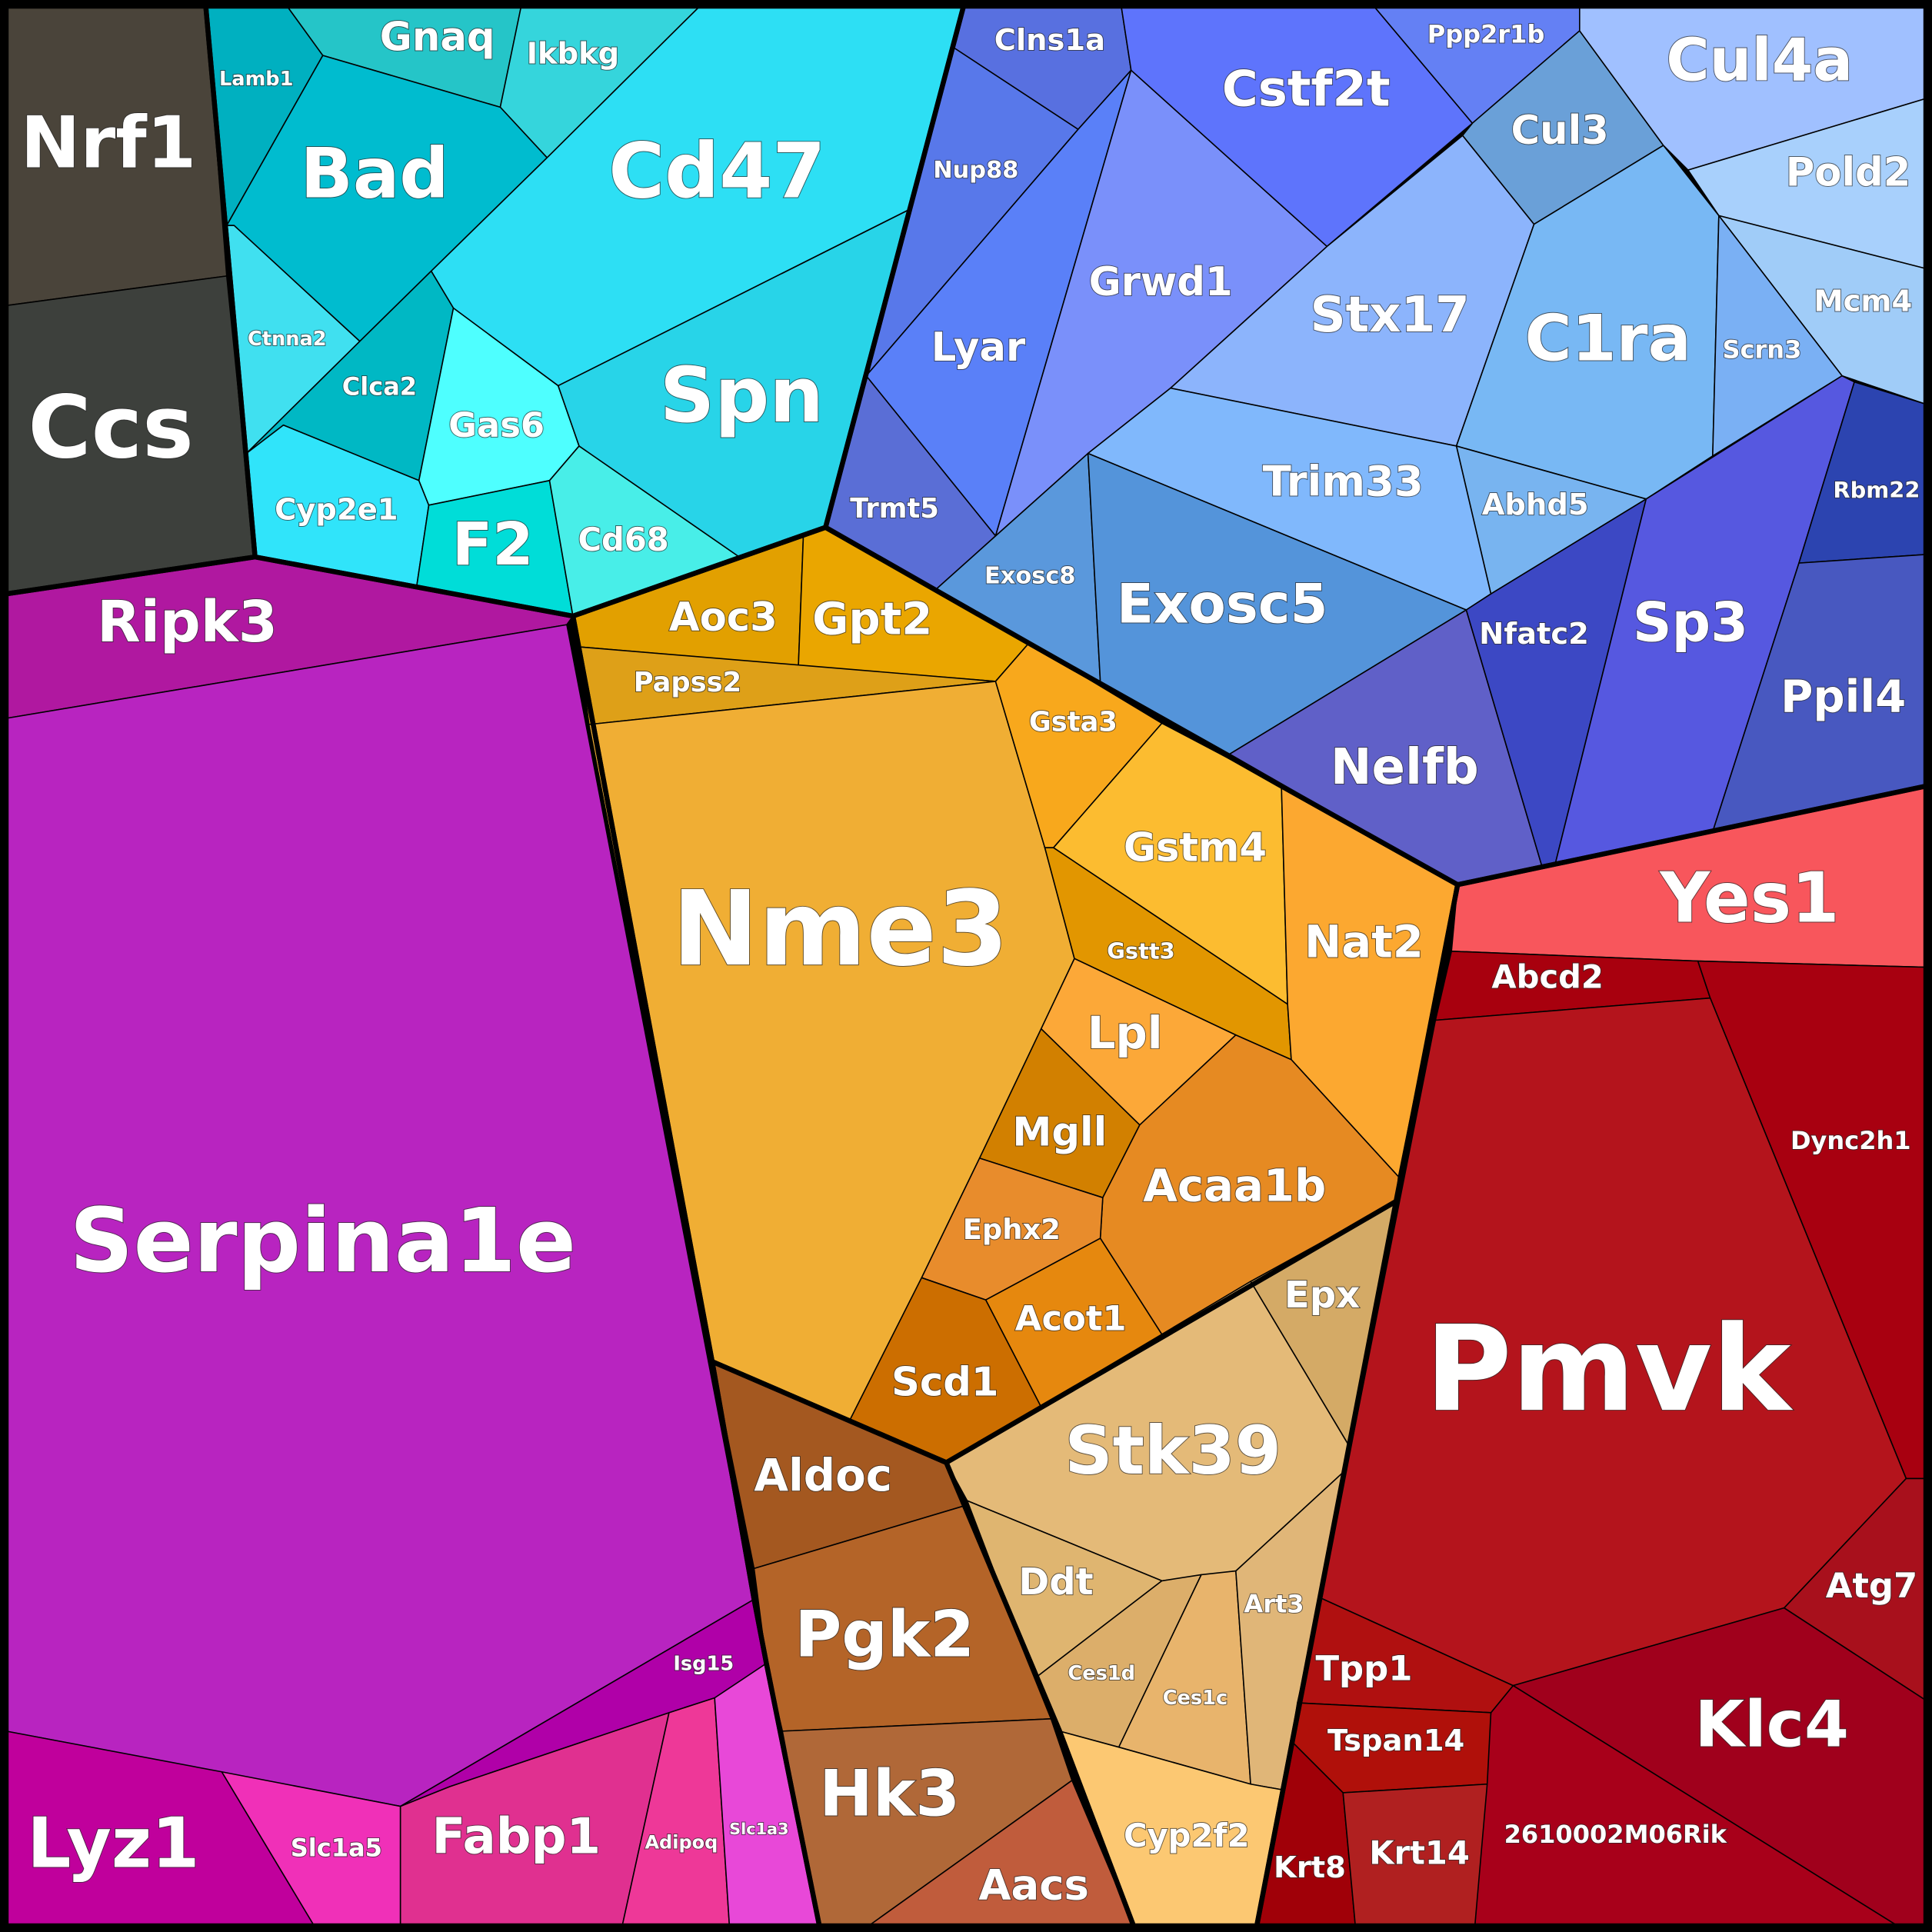 This screenshot has height=1932, width=1932. What do you see at coordinates (496, 425) in the screenshot?
I see `cell-label: Gas6` at bounding box center [496, 425].